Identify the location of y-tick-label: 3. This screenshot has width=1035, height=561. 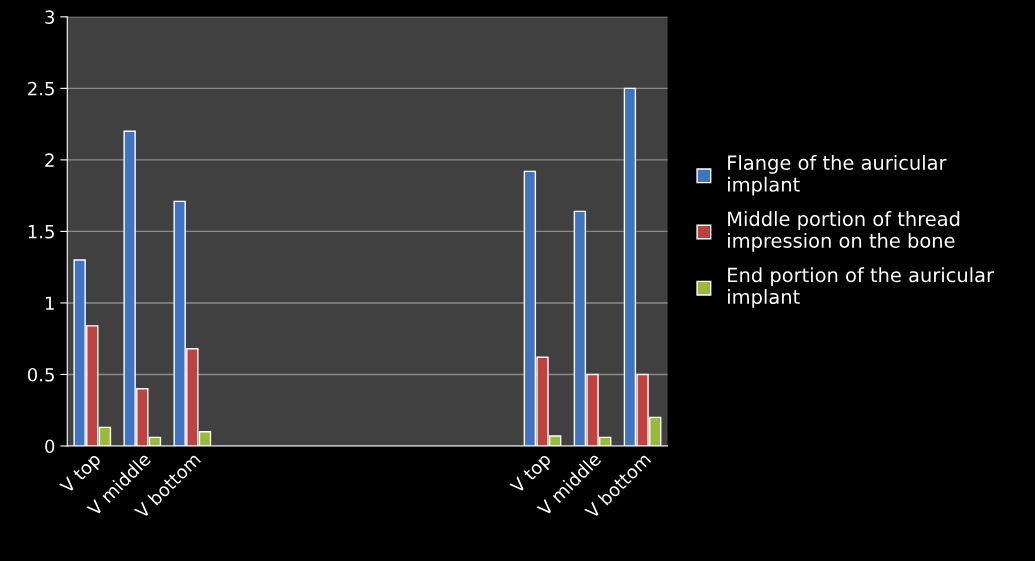
(50, 17).